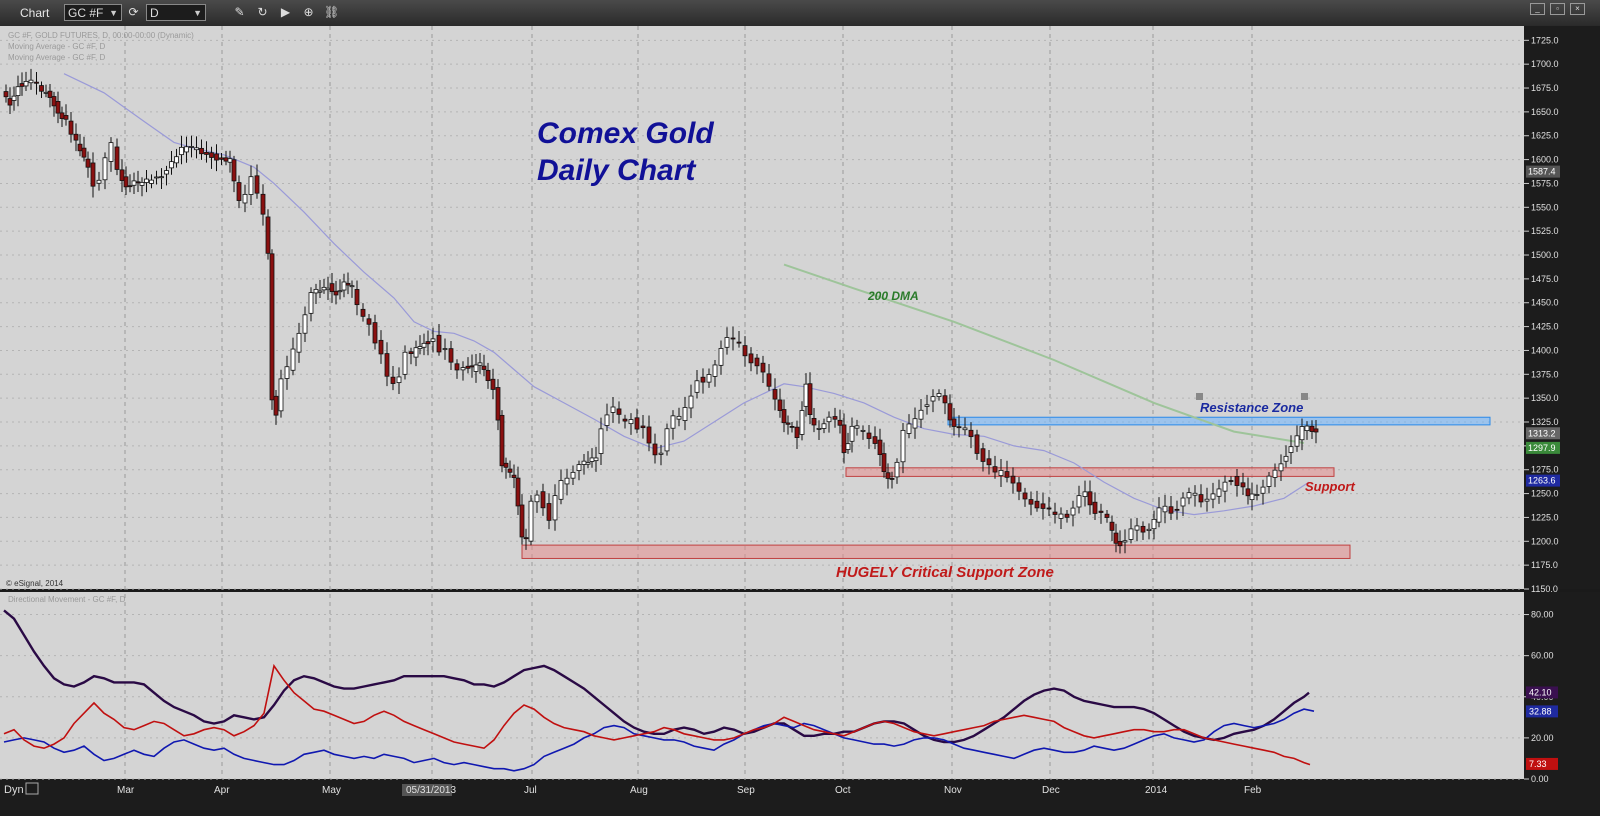  Describe the element at coordinates (1577, 9) in the screenshot. I see `close-button: ×` at that location.